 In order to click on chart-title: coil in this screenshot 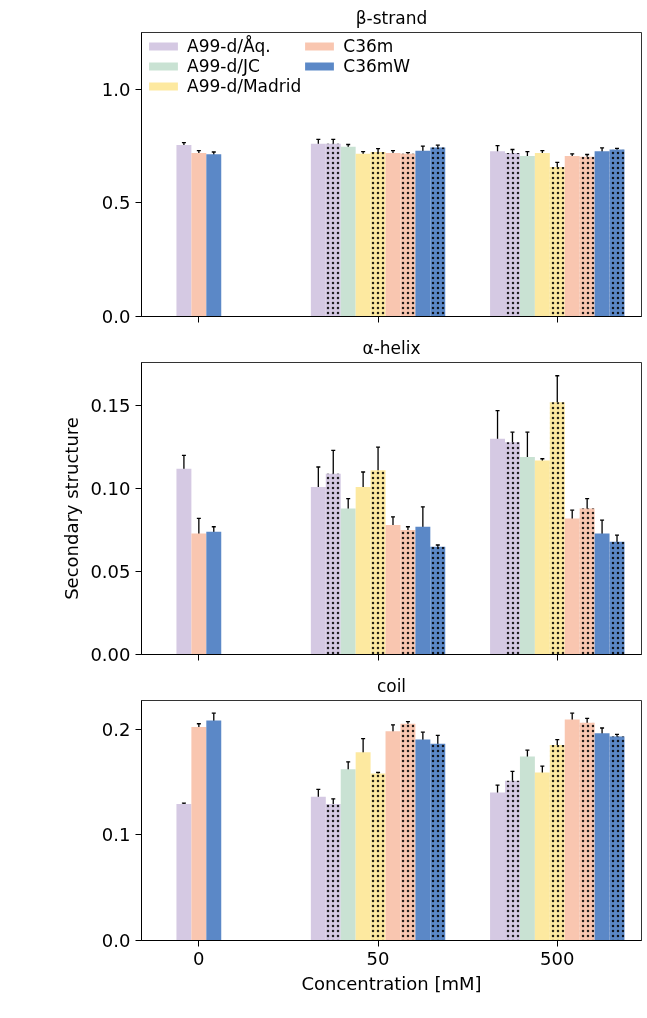, I will do `click(391, 685)`.